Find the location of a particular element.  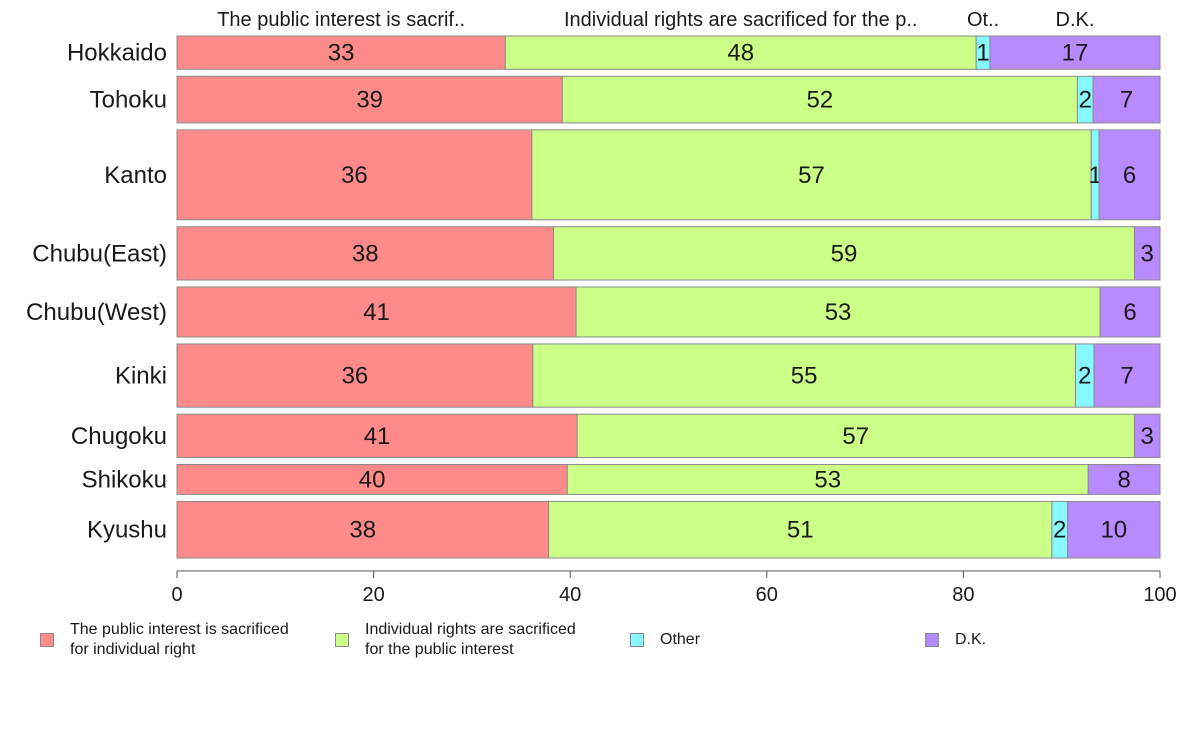

x-tick-label-40: 40 is located at coordinates (570, 595).